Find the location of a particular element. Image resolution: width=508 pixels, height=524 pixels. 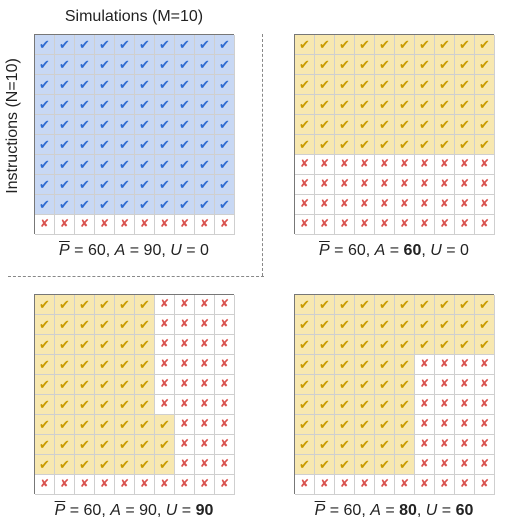

p-symbol: P is located at coordinates (320, 510).